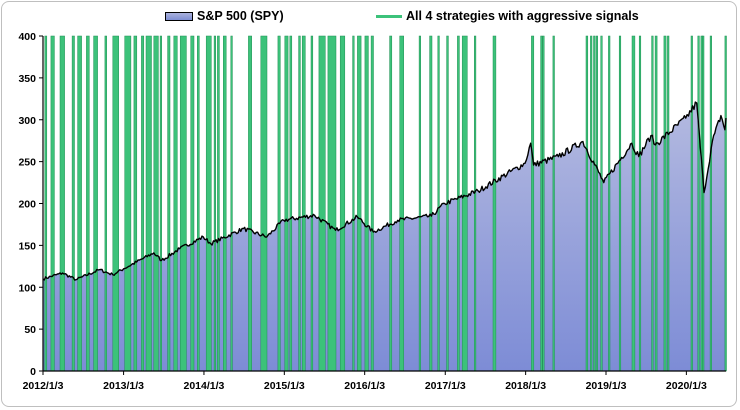 This screenshot has width=740, height=410. What do you see at coordinates (204, 386) in the screenshot?
I see `x-tick-label: 2014/1/3` at bounding box center [204, 386].